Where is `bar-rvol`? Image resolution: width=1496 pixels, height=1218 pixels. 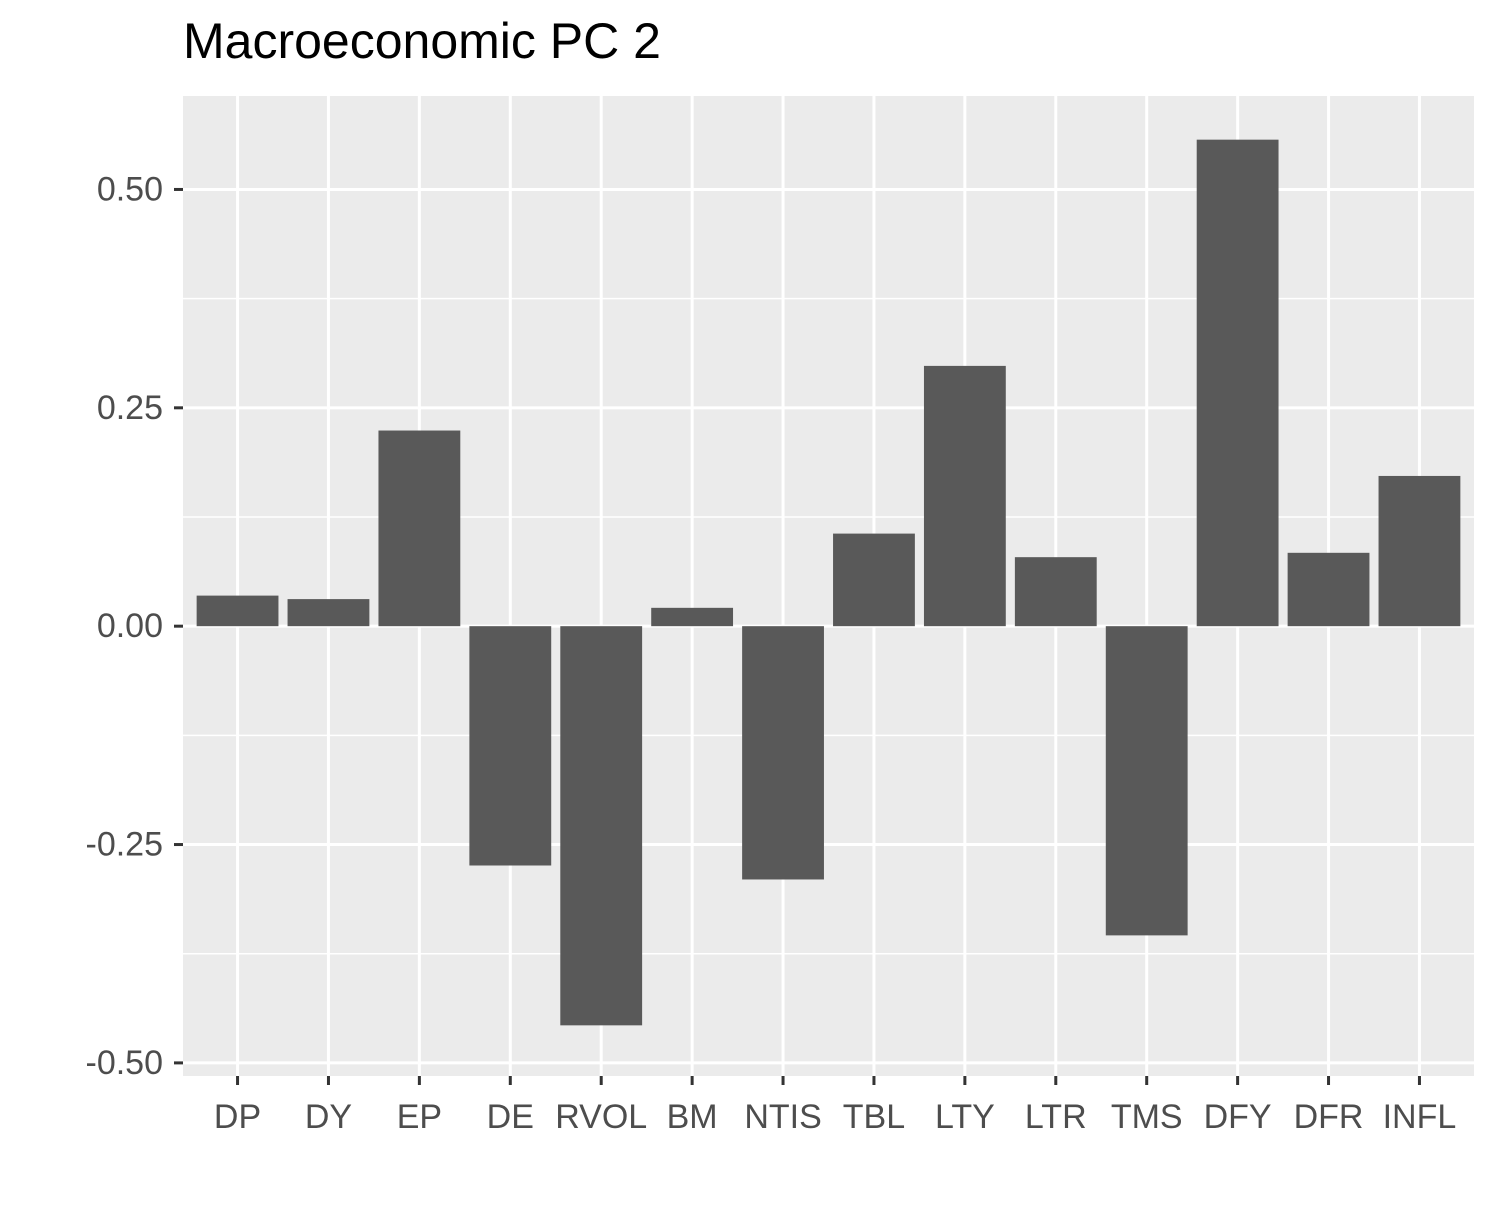 bar-rvol is located at coordinates (601, 826).